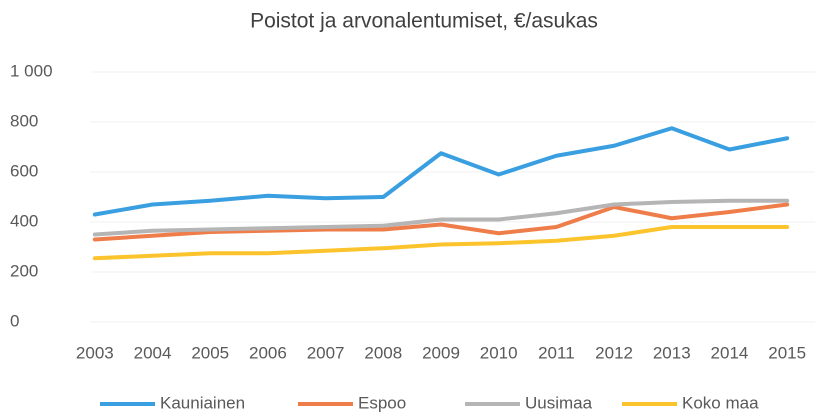 The height and width of the screenshot is (414, 828). I want to click on x-tick-label: 2012, so click(614, 352).